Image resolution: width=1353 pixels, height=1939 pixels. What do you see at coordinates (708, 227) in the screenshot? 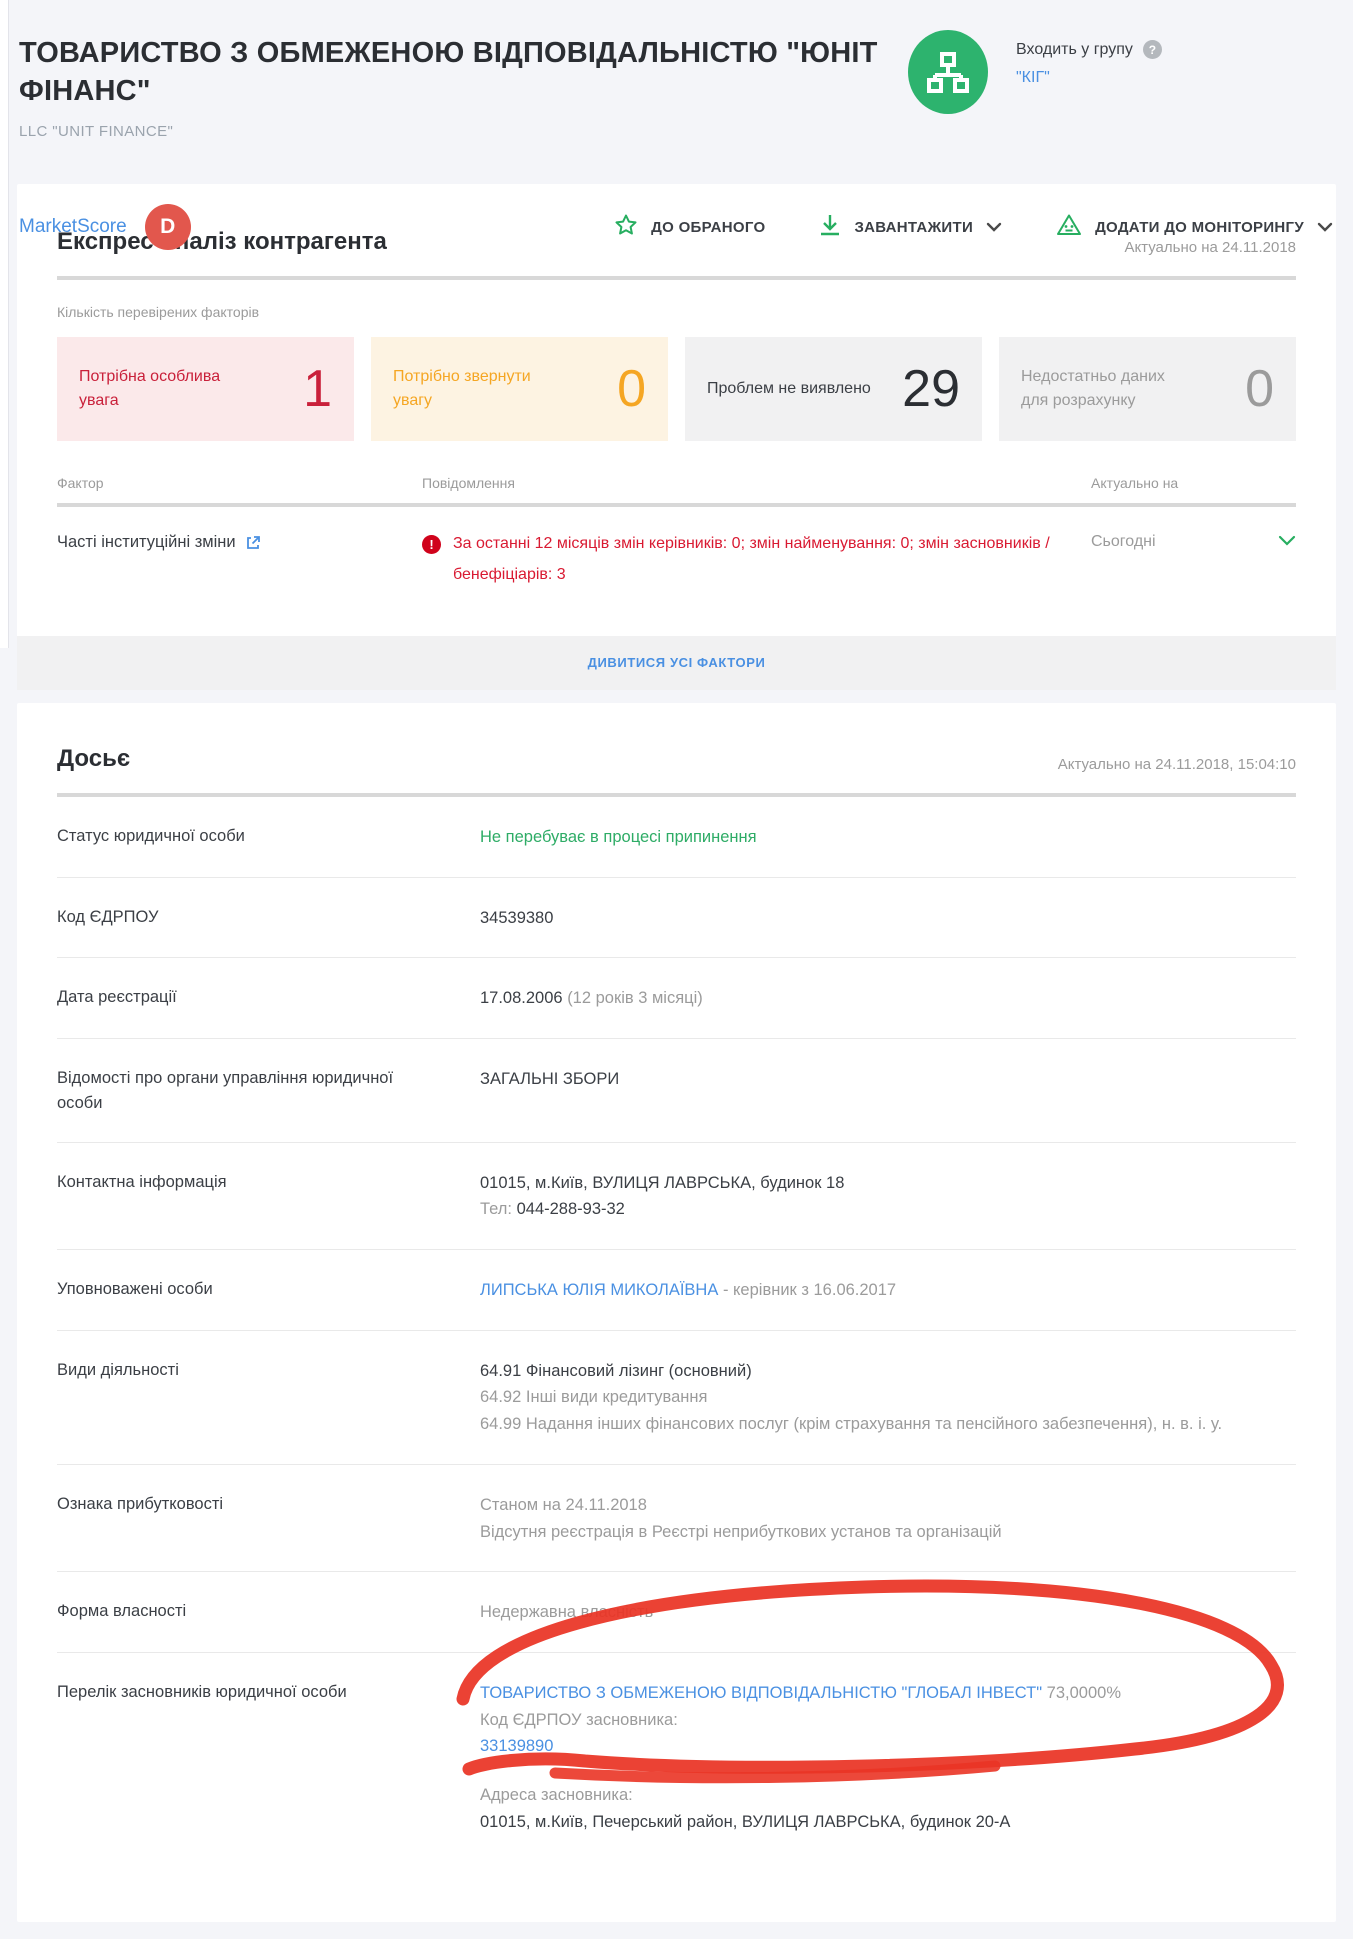
I see `favorites-label: ДО ОБРАНОГО` at bounding box center [708, 227].